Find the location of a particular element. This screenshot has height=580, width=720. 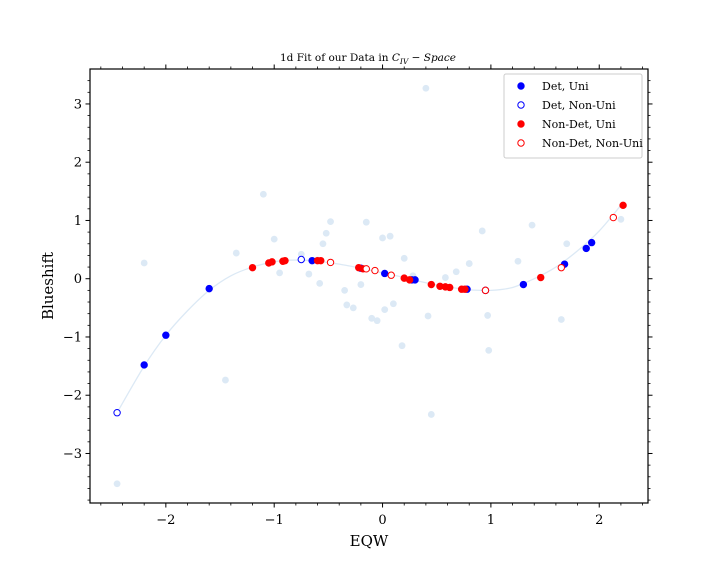

x-tick-label: −2 is located at coordinates (165, 520).